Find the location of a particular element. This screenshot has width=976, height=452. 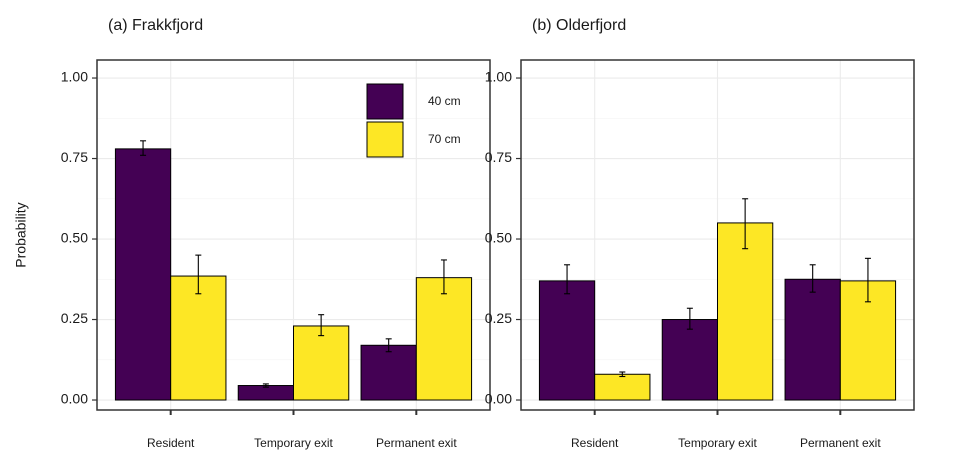

panel-title: (a) Frakkfjord is located at coordinates (155, 25).